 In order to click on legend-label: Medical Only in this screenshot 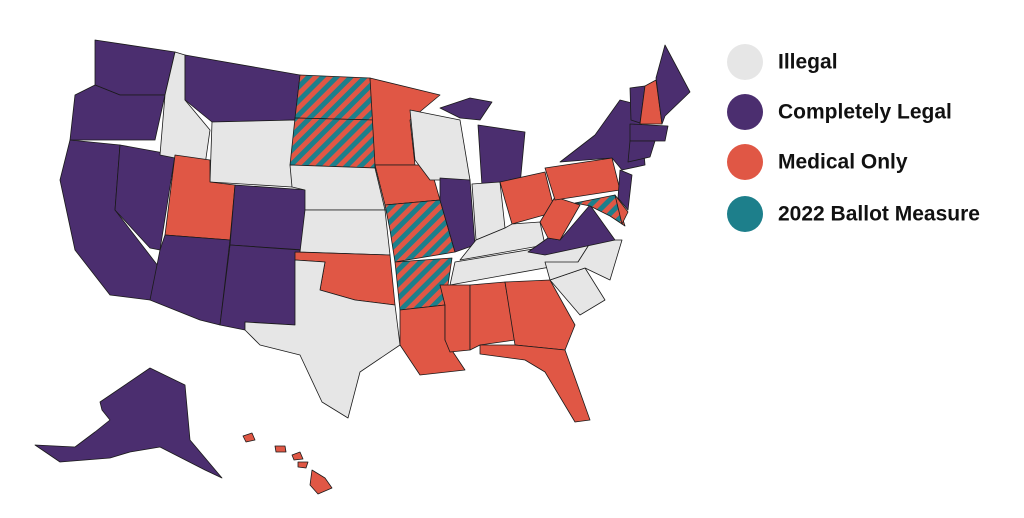, I will do `click(843, 162)`.